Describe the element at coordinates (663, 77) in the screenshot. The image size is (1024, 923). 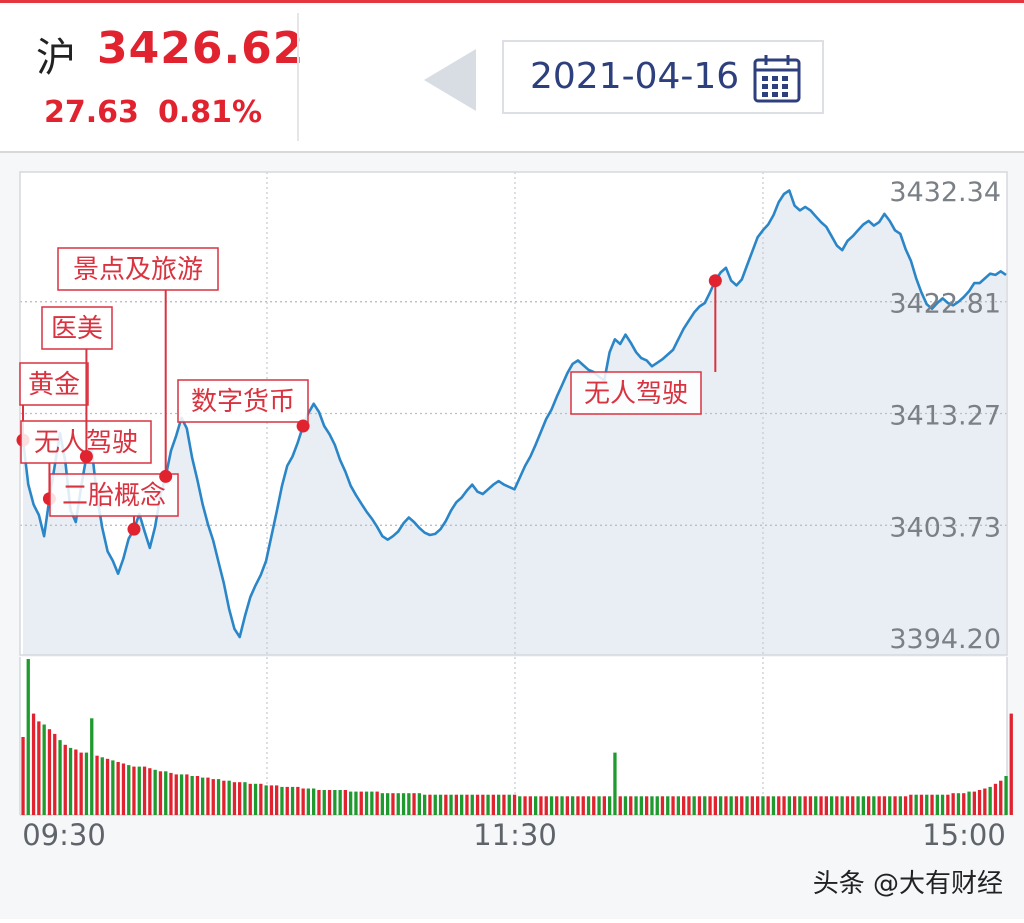
I see `date-picker: 2021-04-16` at that location.